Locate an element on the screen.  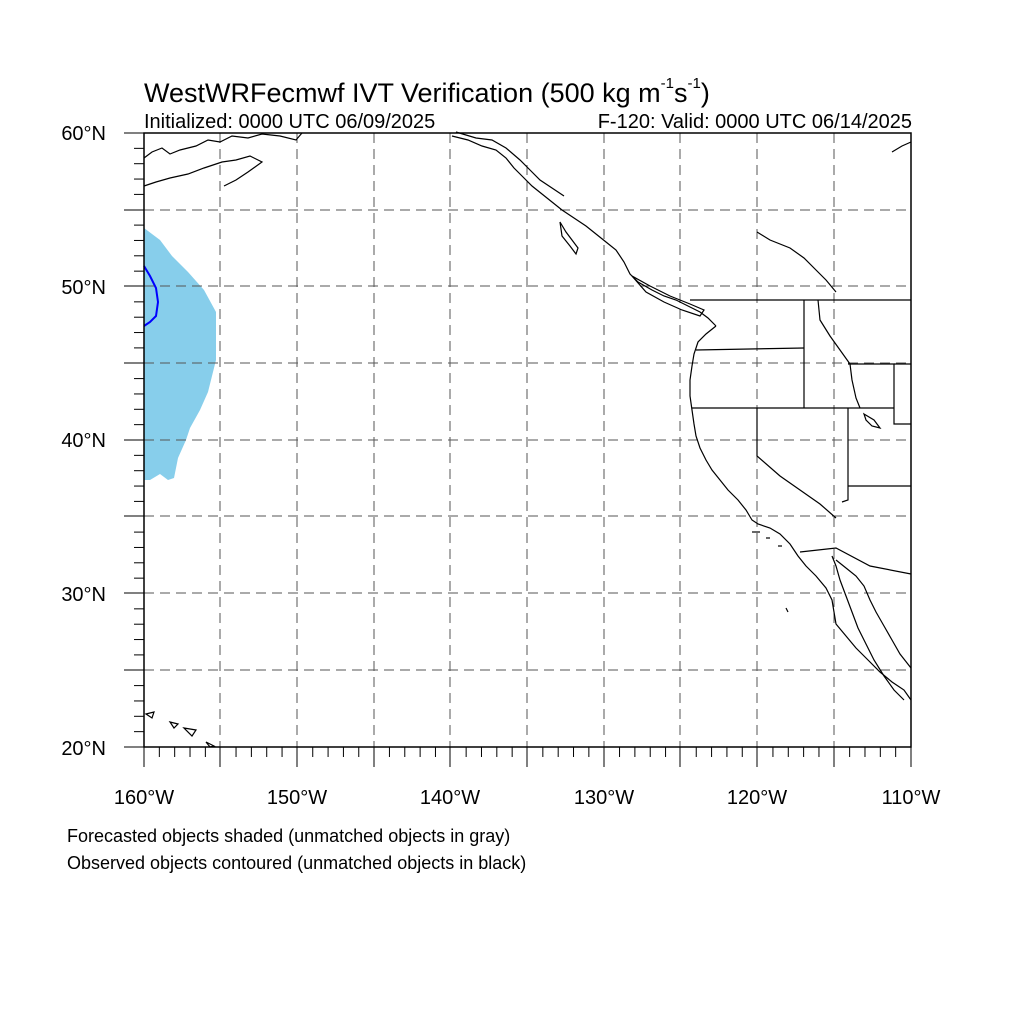
longitude-labels: 160°W 150°W 140°W 130°W 120°W 110°W is located at coordinates (527, 798).